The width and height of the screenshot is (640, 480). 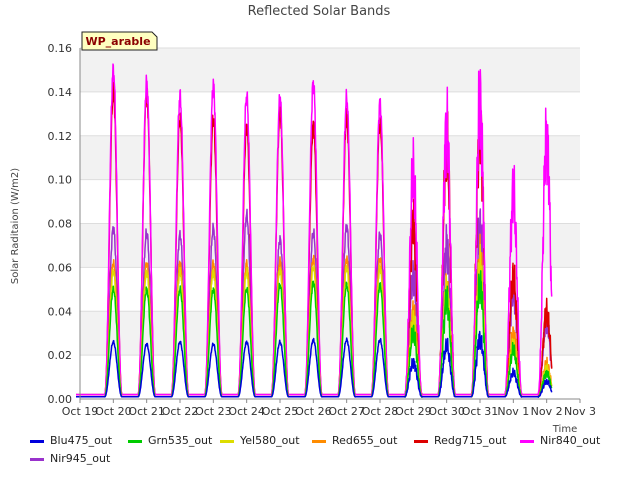 What do you see at coordinates (60, 92) in the screenshot?
I see `y-tick-label: 0.14` at bounding box center [60, 92].